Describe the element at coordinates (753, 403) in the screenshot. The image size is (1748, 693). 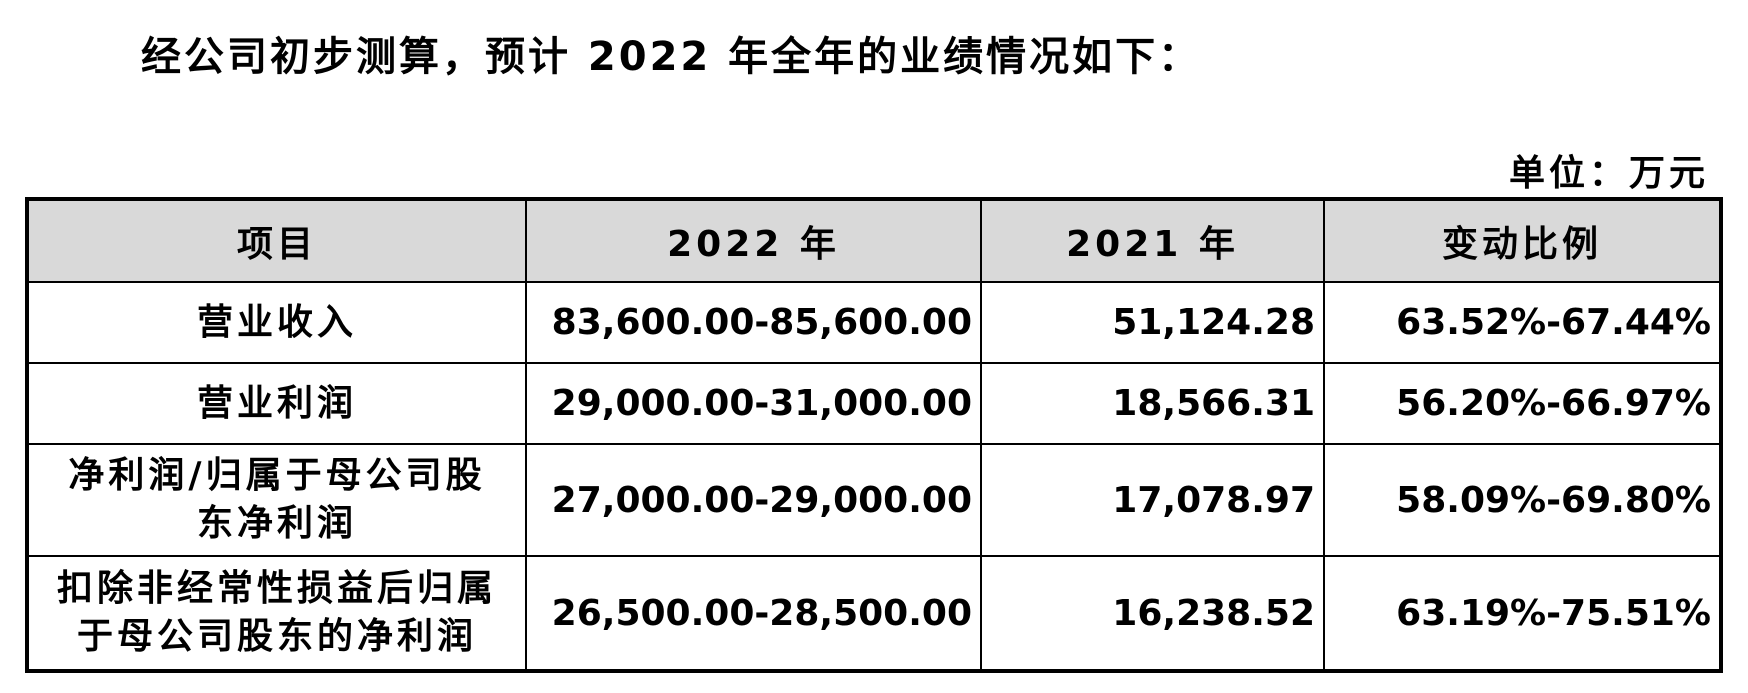
I see `cell: 29,000.00-31,000.00` at that location.